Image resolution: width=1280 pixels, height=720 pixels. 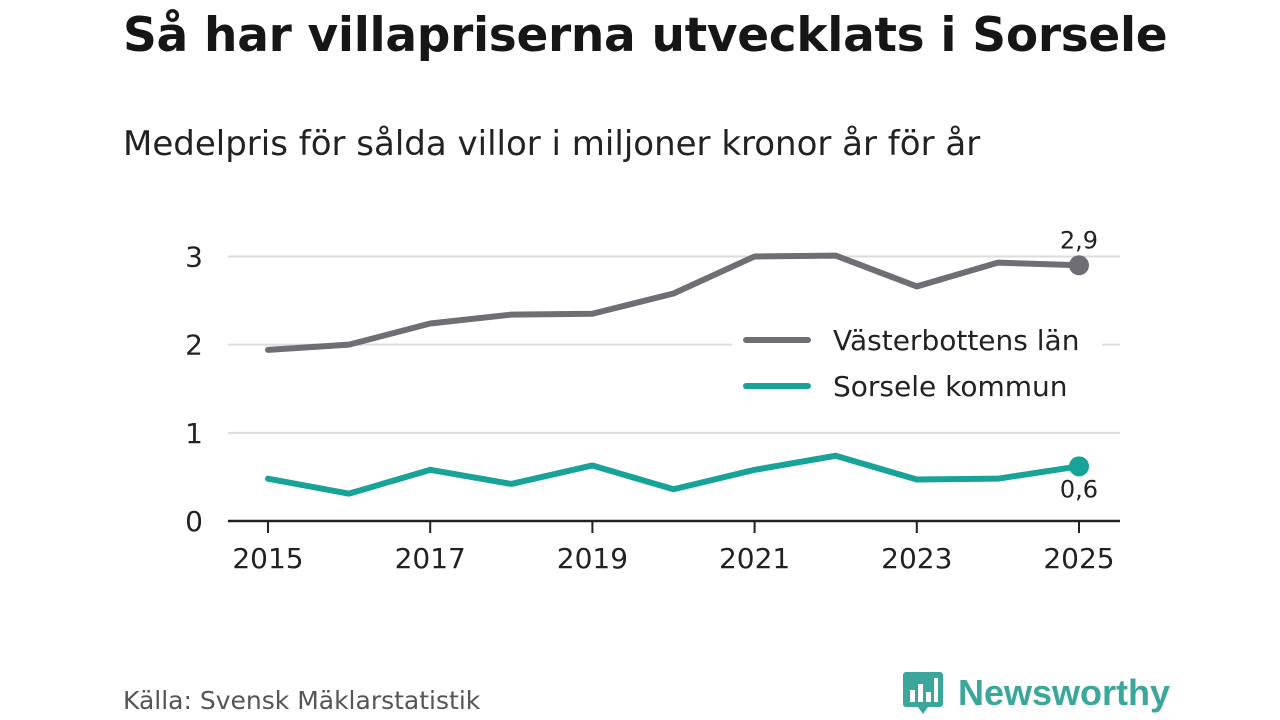 I want to click on x-tick-label: 2025, so click(x=1078, y=558).